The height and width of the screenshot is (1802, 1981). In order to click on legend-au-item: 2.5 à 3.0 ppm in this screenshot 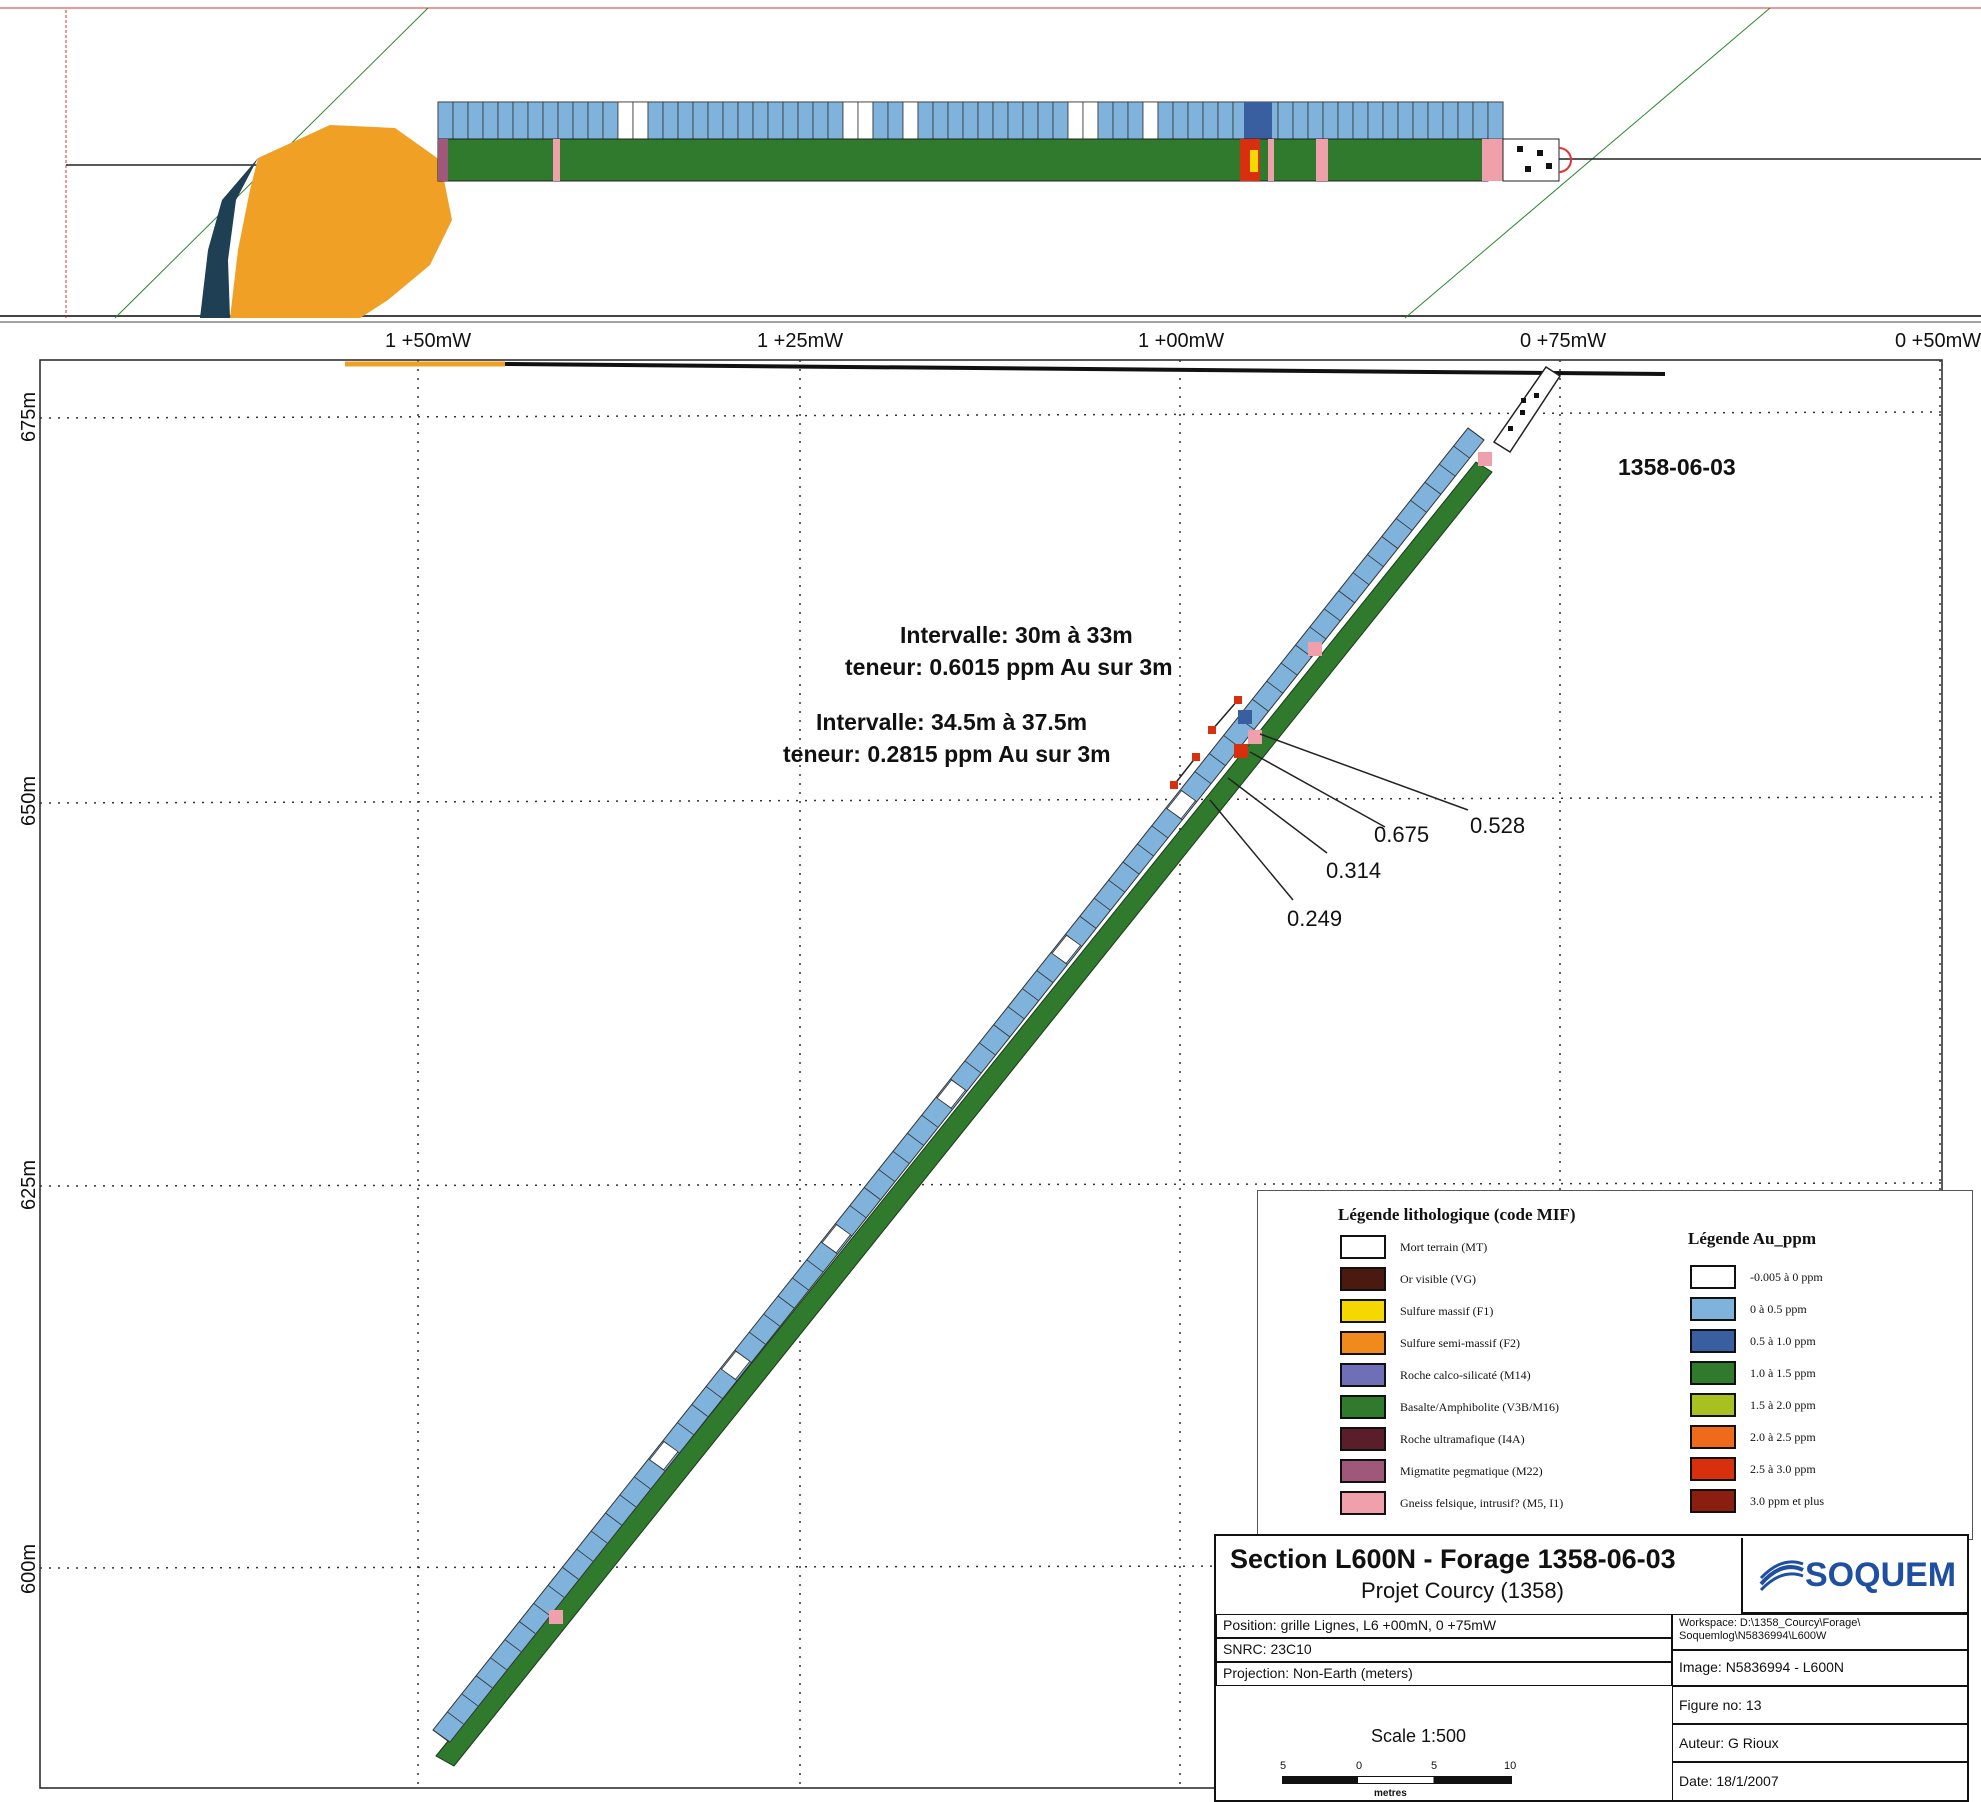, I will do `click(1753, 1469)`.